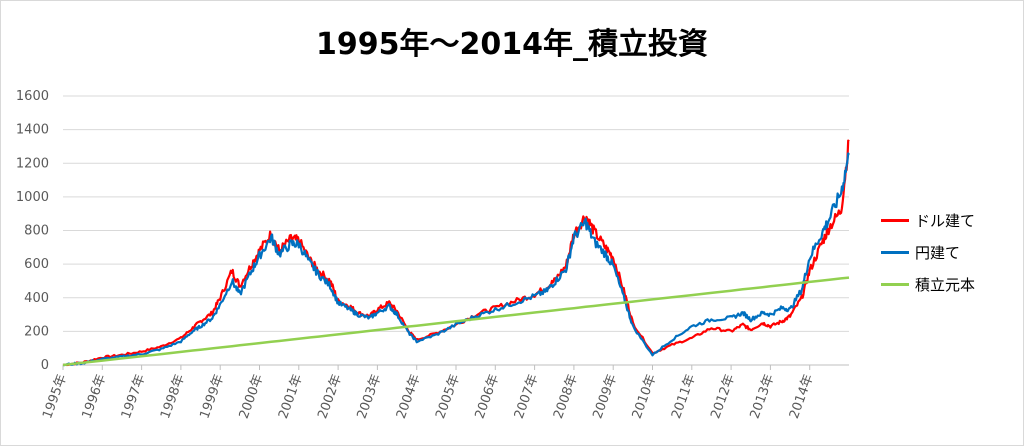 The width and height of the screenshot is (1024, 446). Describe the element at coordinates (32, 197) in the screenshot. I see `y-tick-label: 1000` at that location.